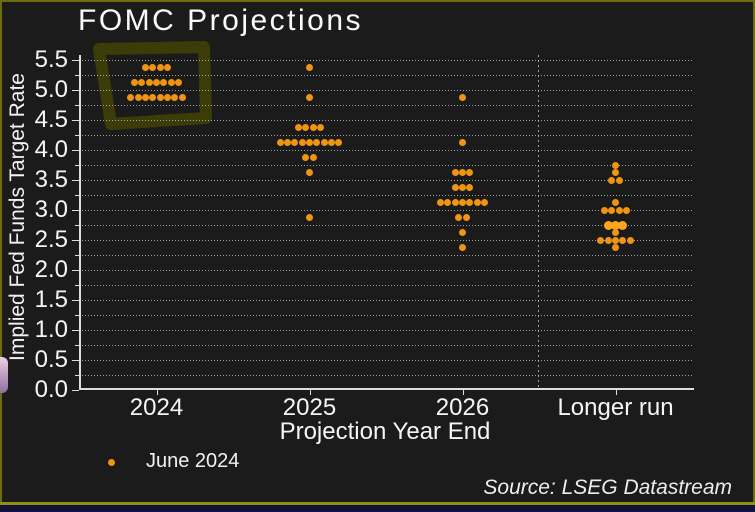  Describe the element at coordinates (51, 149) in the screenshot. I see `y-tick-label: 4.0` at that location.